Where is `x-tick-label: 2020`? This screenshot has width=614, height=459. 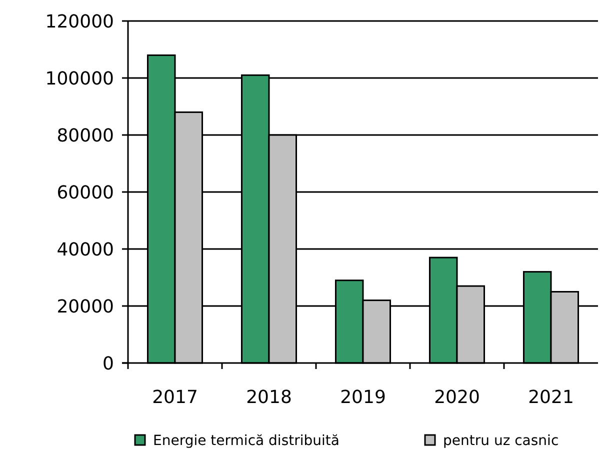 x-tick-label: 2020 is located at coordinates (457, 397).